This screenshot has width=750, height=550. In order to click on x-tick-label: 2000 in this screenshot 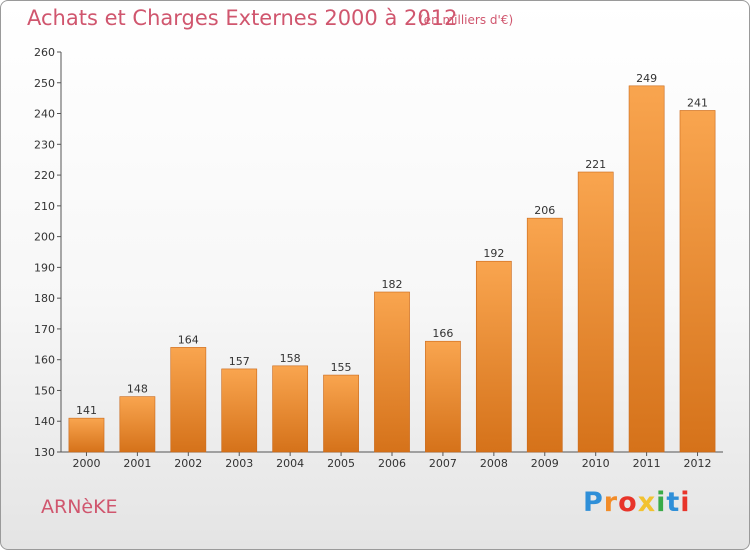, I will do `click(86, 463)`.